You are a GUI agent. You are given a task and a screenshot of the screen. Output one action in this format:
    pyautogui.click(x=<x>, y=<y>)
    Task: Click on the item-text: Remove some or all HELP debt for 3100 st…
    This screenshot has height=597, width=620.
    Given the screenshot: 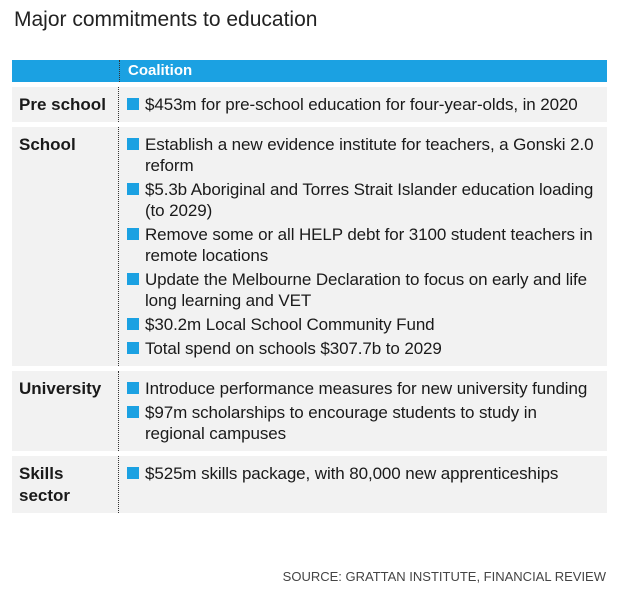 What is the action you would take?
    pyautogui.click(x=369, y=245)
    